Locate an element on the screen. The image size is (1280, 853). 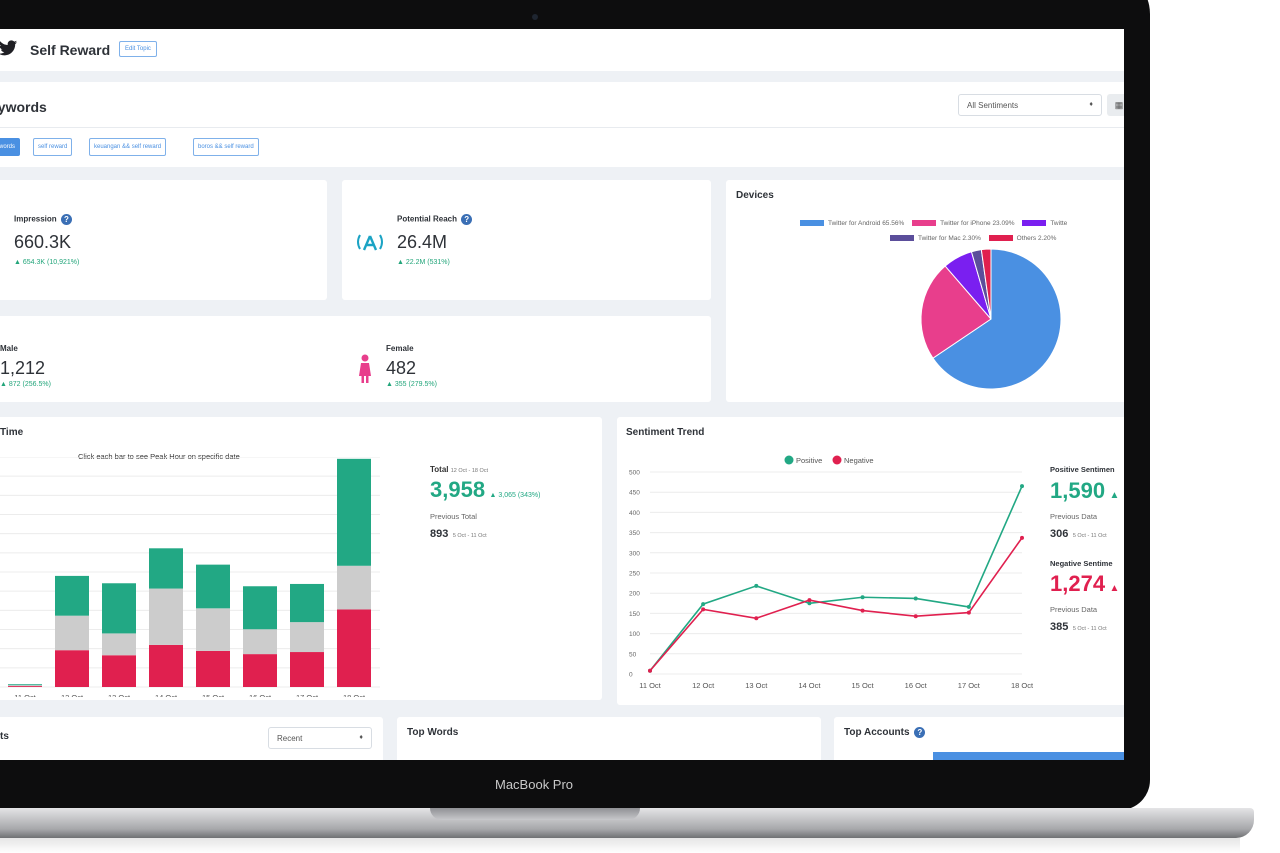
tweets-title: ts is located at coordinates (4, 736).